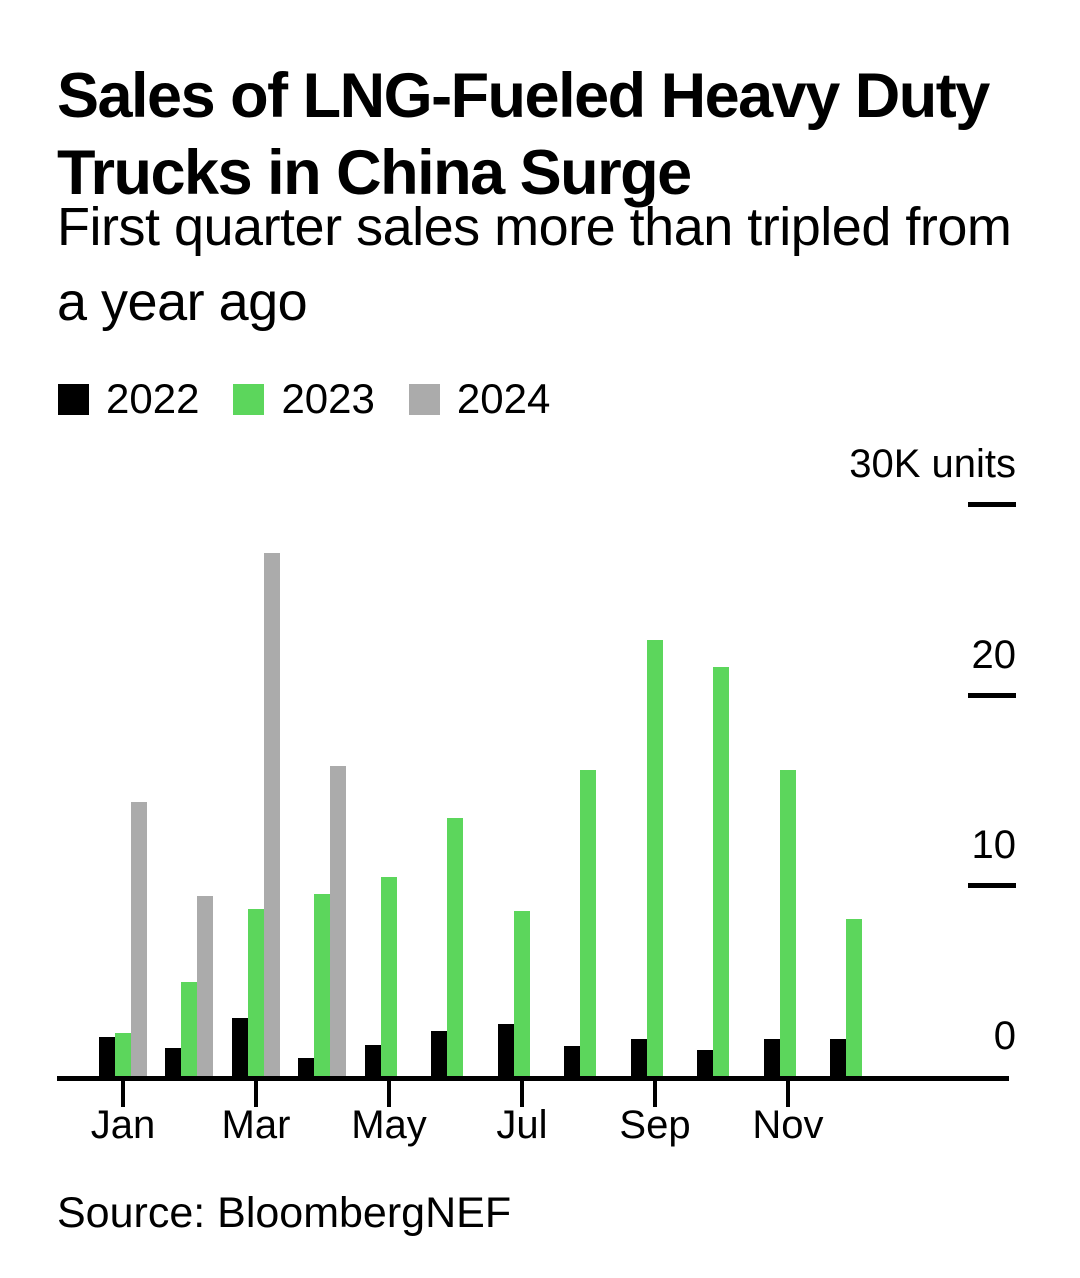 Image resolution: width=1080 pixels, height=1278 pixels. What do you see at coordinates (994, 655) in the screenshot?
I see `y-axis-label-20: 20` at bounding box center [994, 655].